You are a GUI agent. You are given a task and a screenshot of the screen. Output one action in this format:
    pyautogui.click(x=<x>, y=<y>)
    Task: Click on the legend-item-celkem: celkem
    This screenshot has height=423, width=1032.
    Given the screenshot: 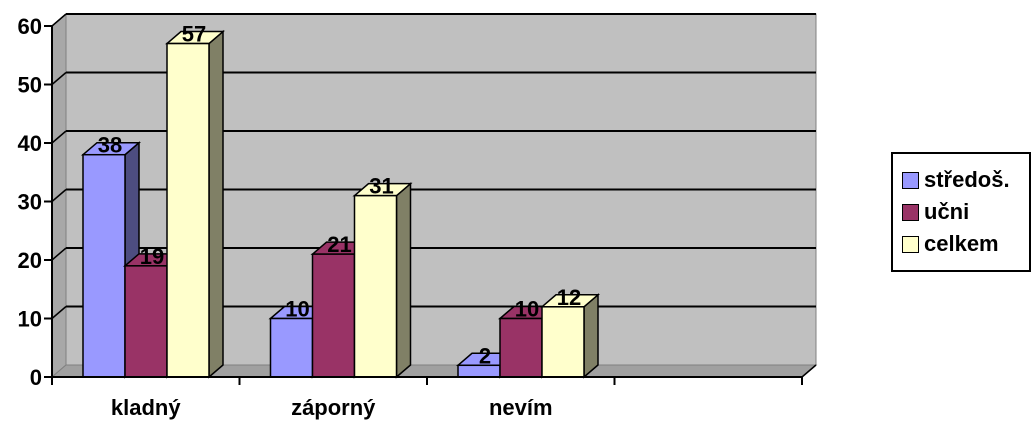 What is the action you would take?
    pyautogui.click(x=965, y=244)
    